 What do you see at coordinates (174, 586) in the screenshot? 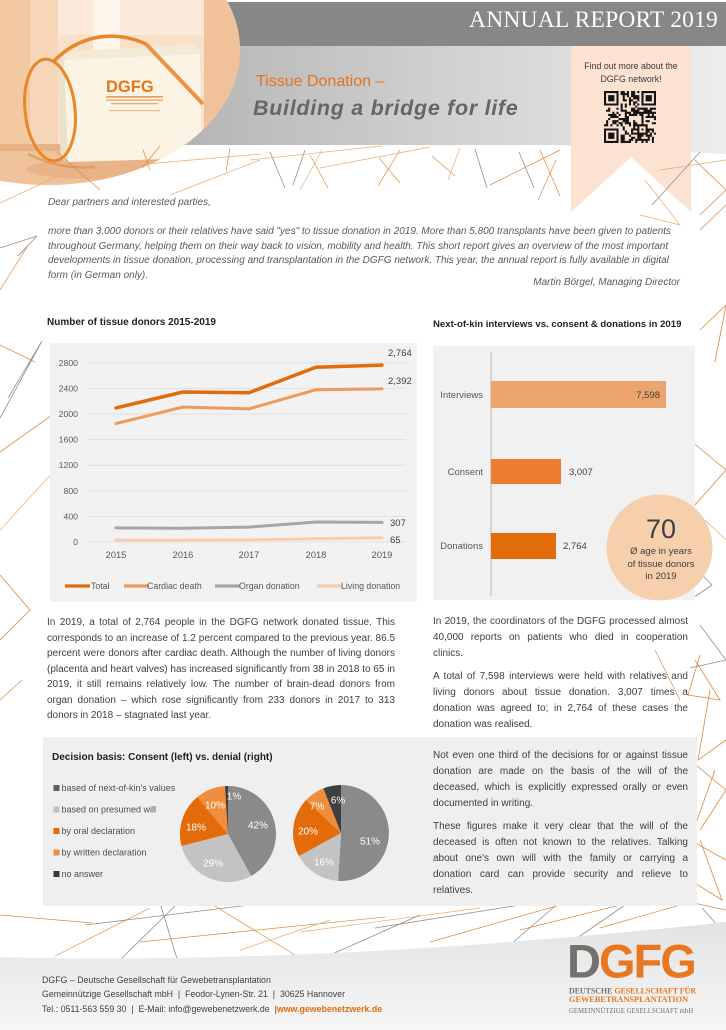
I see `svg-text: Cardiac death` at bounding box center [174, 586].